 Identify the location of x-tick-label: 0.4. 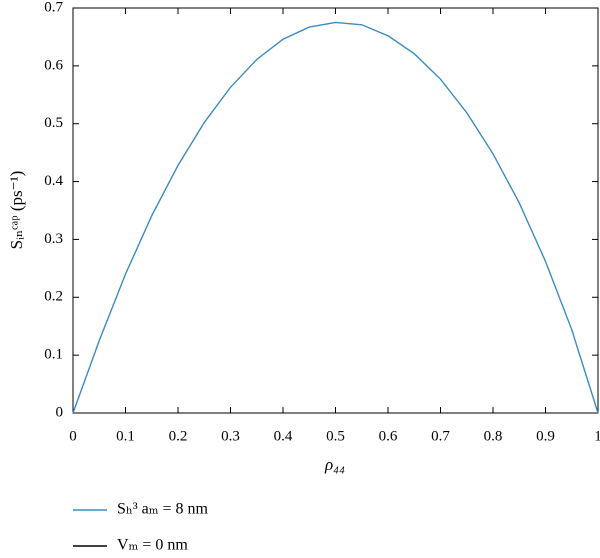
(283, 436).